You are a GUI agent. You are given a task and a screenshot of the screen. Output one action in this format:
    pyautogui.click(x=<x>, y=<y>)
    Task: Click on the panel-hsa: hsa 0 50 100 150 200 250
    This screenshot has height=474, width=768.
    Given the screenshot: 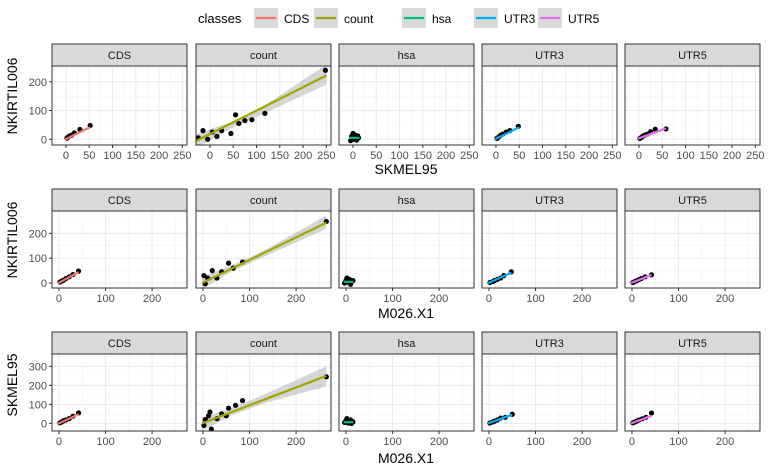 What is the action you would take?
    pyautogui.click(x=408, y=102)
    